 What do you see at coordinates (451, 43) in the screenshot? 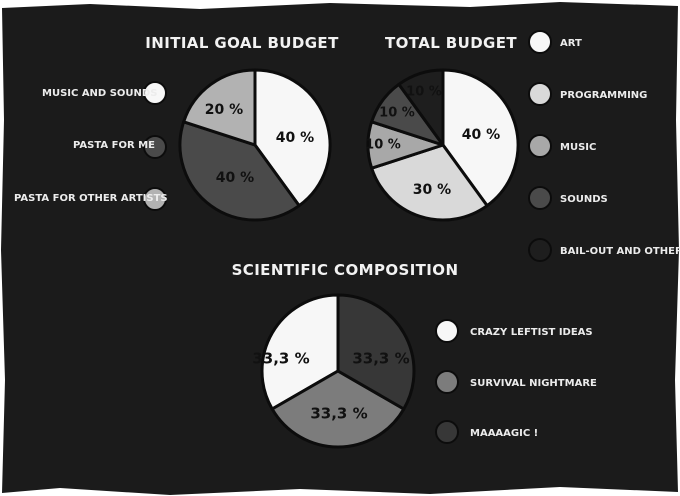
I see `total-budget-title: TOTAL BUDGET` at bounding box center [451, 43].